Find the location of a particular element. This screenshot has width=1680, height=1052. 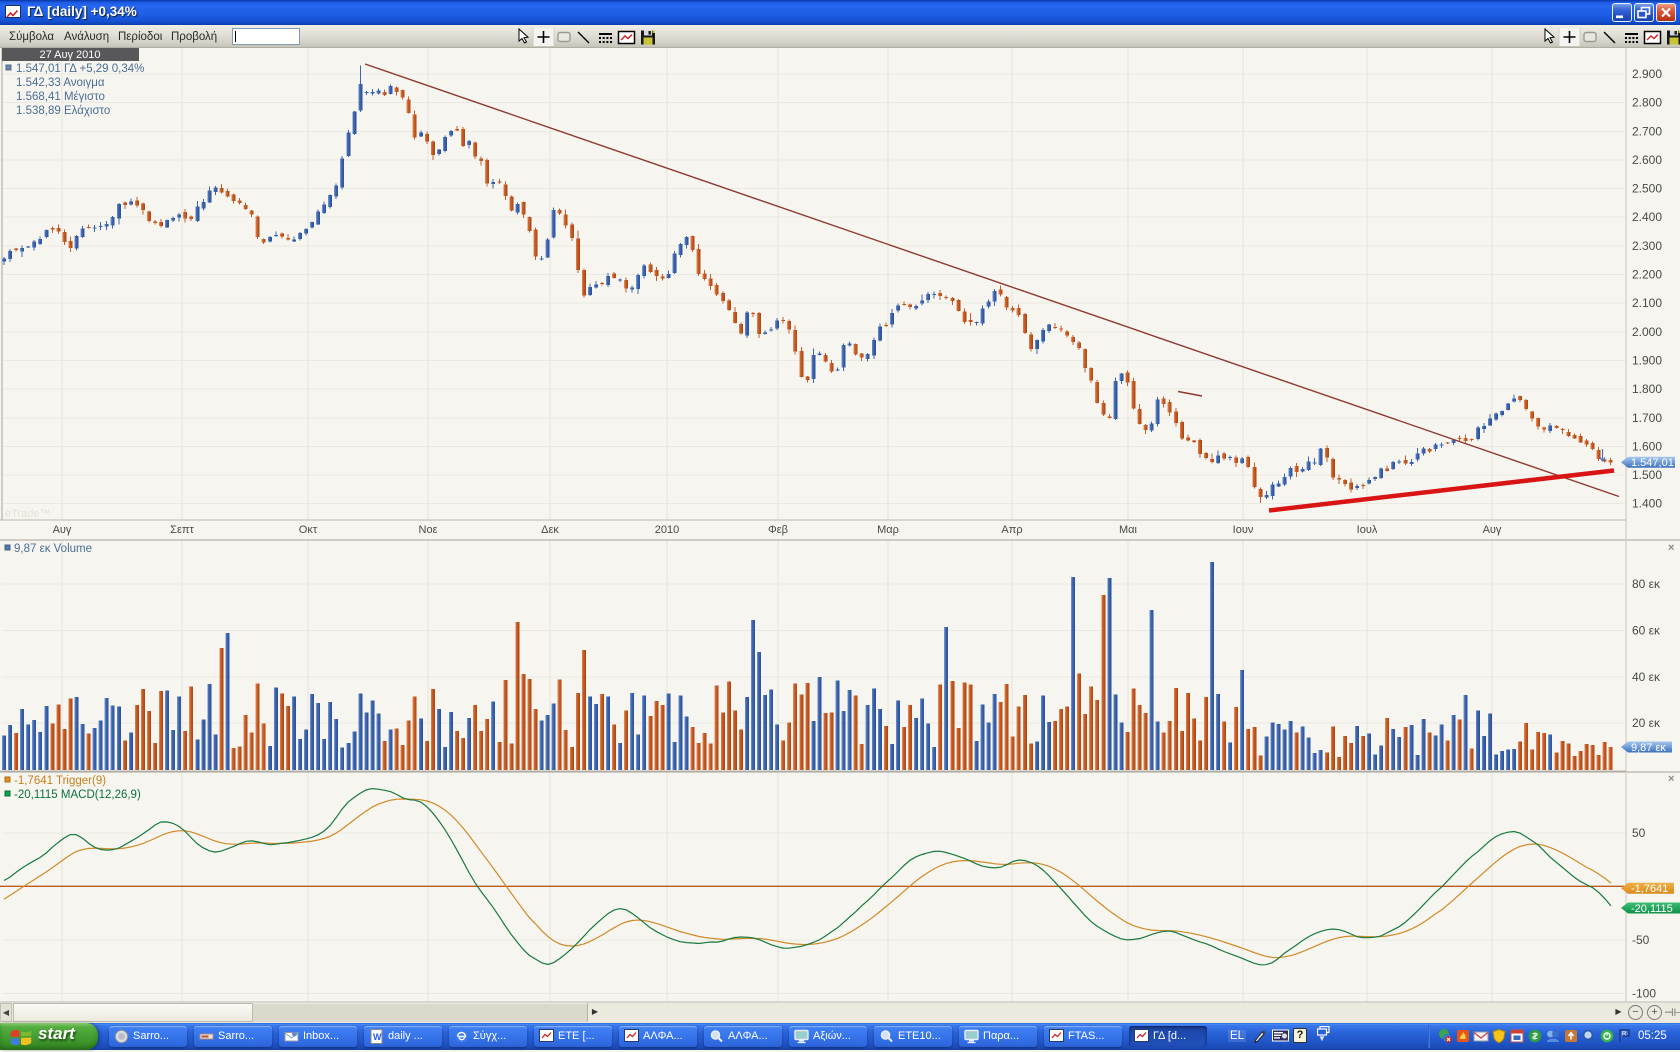

svg-text: Νοε is located at coordinates (428, 530).